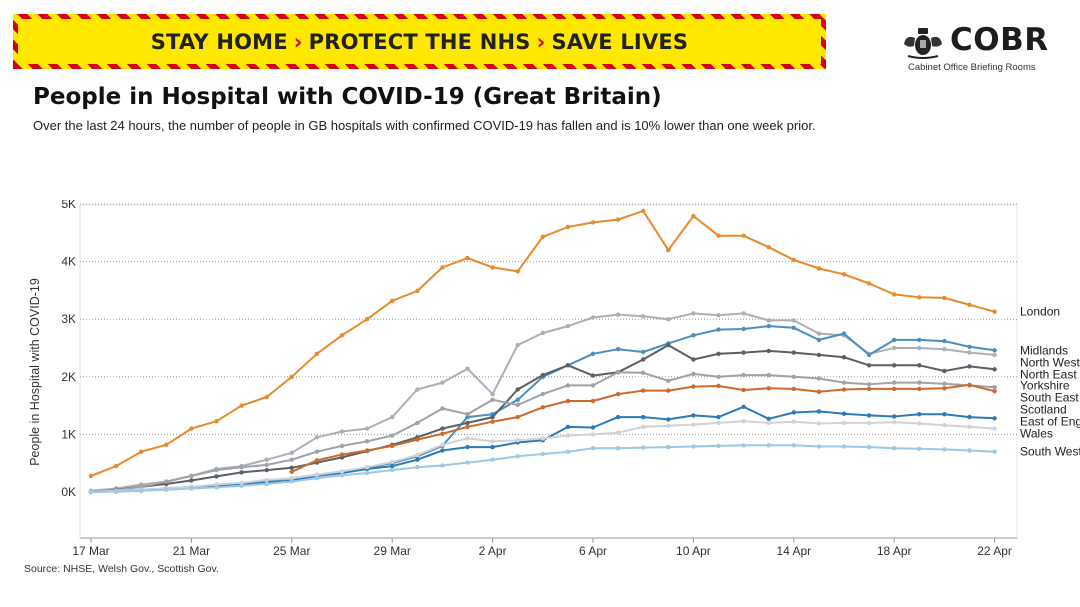  Describe the element at coordinates (68, 377) in the screenshot. I see `y-tick-label: 2K` at that location.